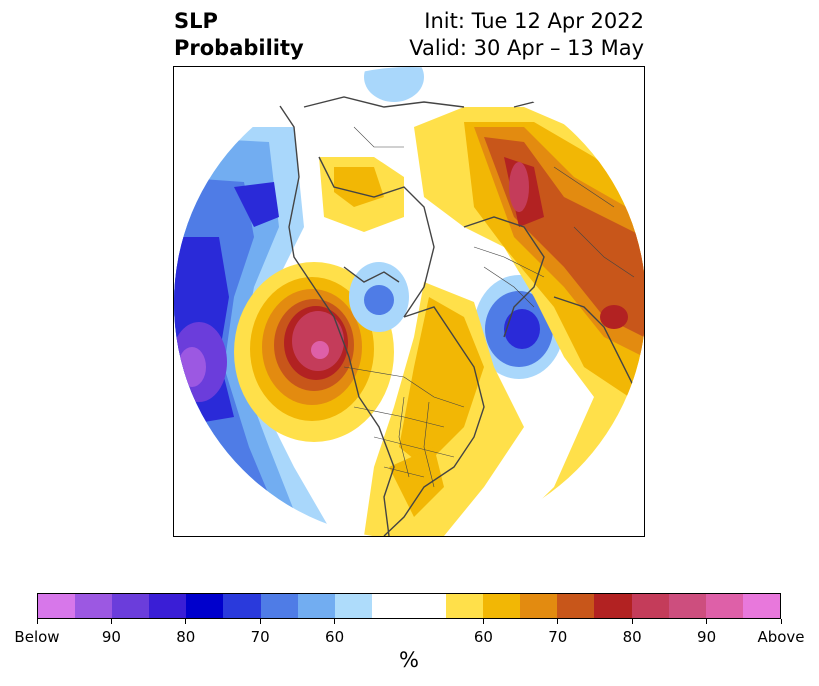 The width and height of the screenshot is (819, 686). Describe the element at coordinates (37, 637) in the screenshot. I see `colorbar-tick-label: Below` at that location.